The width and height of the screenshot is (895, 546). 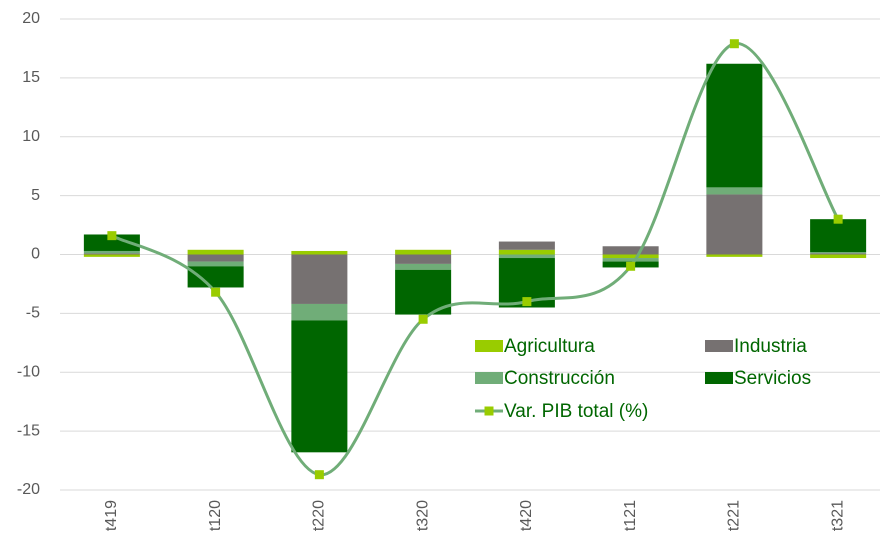 I want to click on legend-label: Var. PIB total (%), so click(x=576, y=411).